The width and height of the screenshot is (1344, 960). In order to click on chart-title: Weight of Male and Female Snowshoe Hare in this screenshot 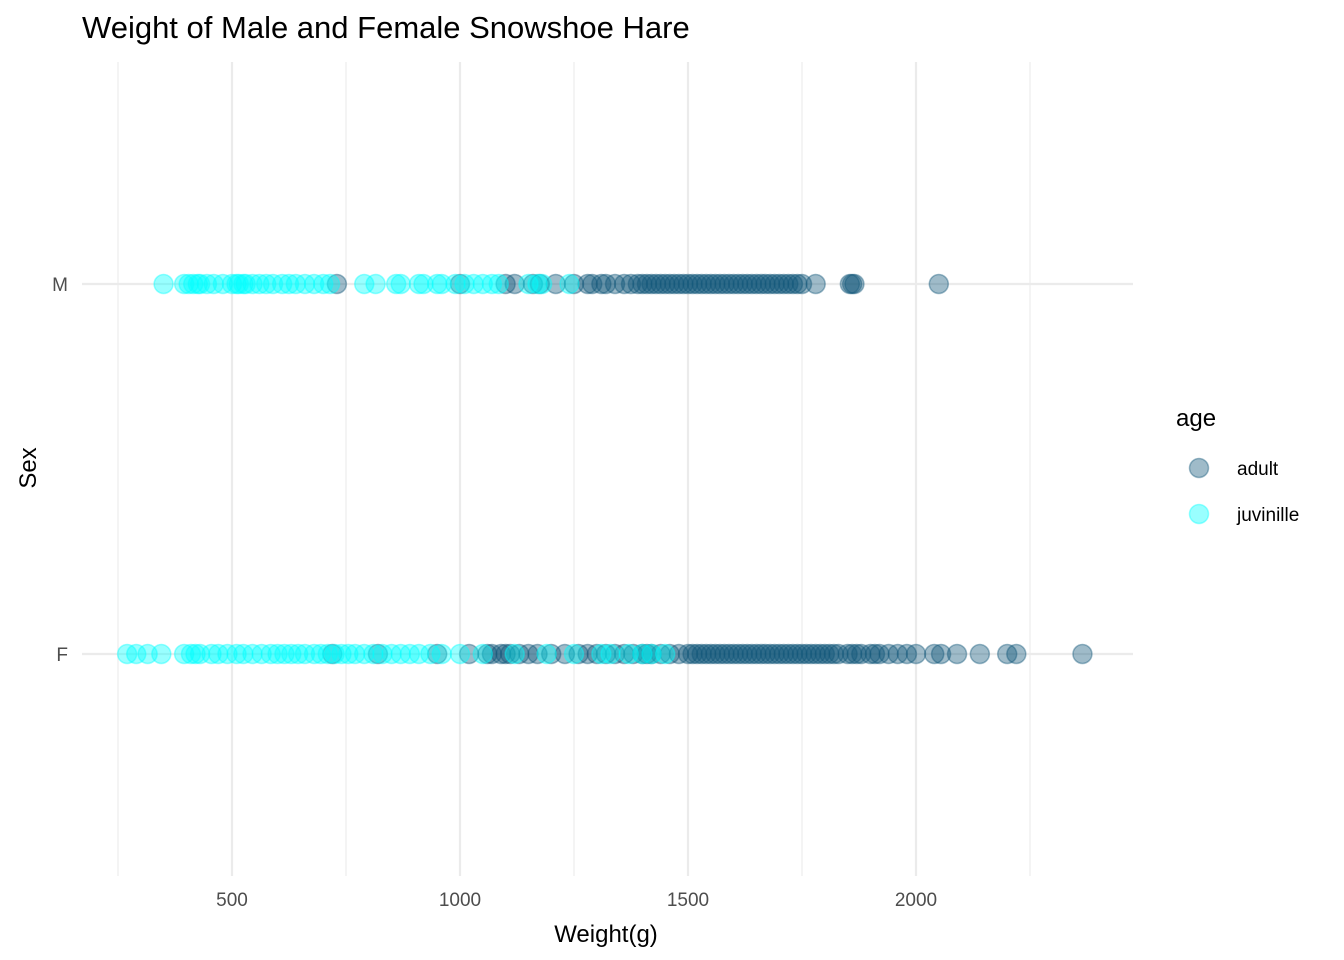, I will do `click(386, 27)`.